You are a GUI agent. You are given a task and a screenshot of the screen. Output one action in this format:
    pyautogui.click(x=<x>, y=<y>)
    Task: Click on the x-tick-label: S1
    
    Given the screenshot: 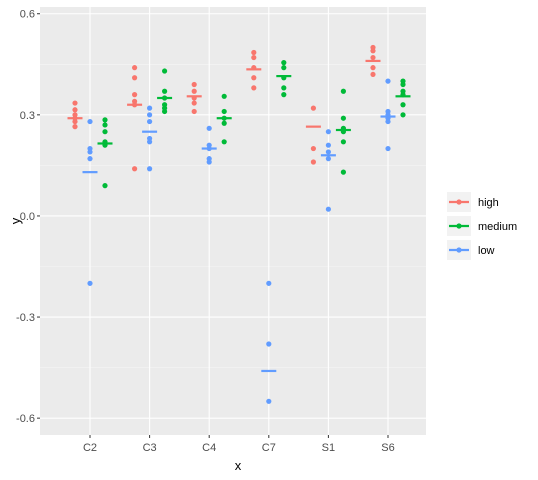 What is the action you would take?
    pyautogui.click(x=328, y=448)
    